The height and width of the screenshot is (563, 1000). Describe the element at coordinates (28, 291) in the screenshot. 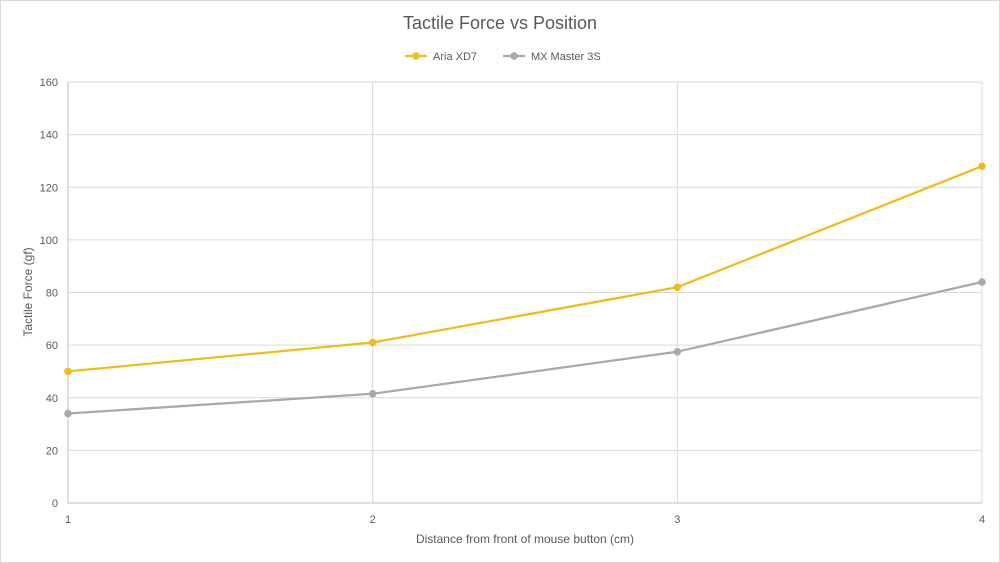

I see `y-axis-label: Tactile Force (gf)` at that location.